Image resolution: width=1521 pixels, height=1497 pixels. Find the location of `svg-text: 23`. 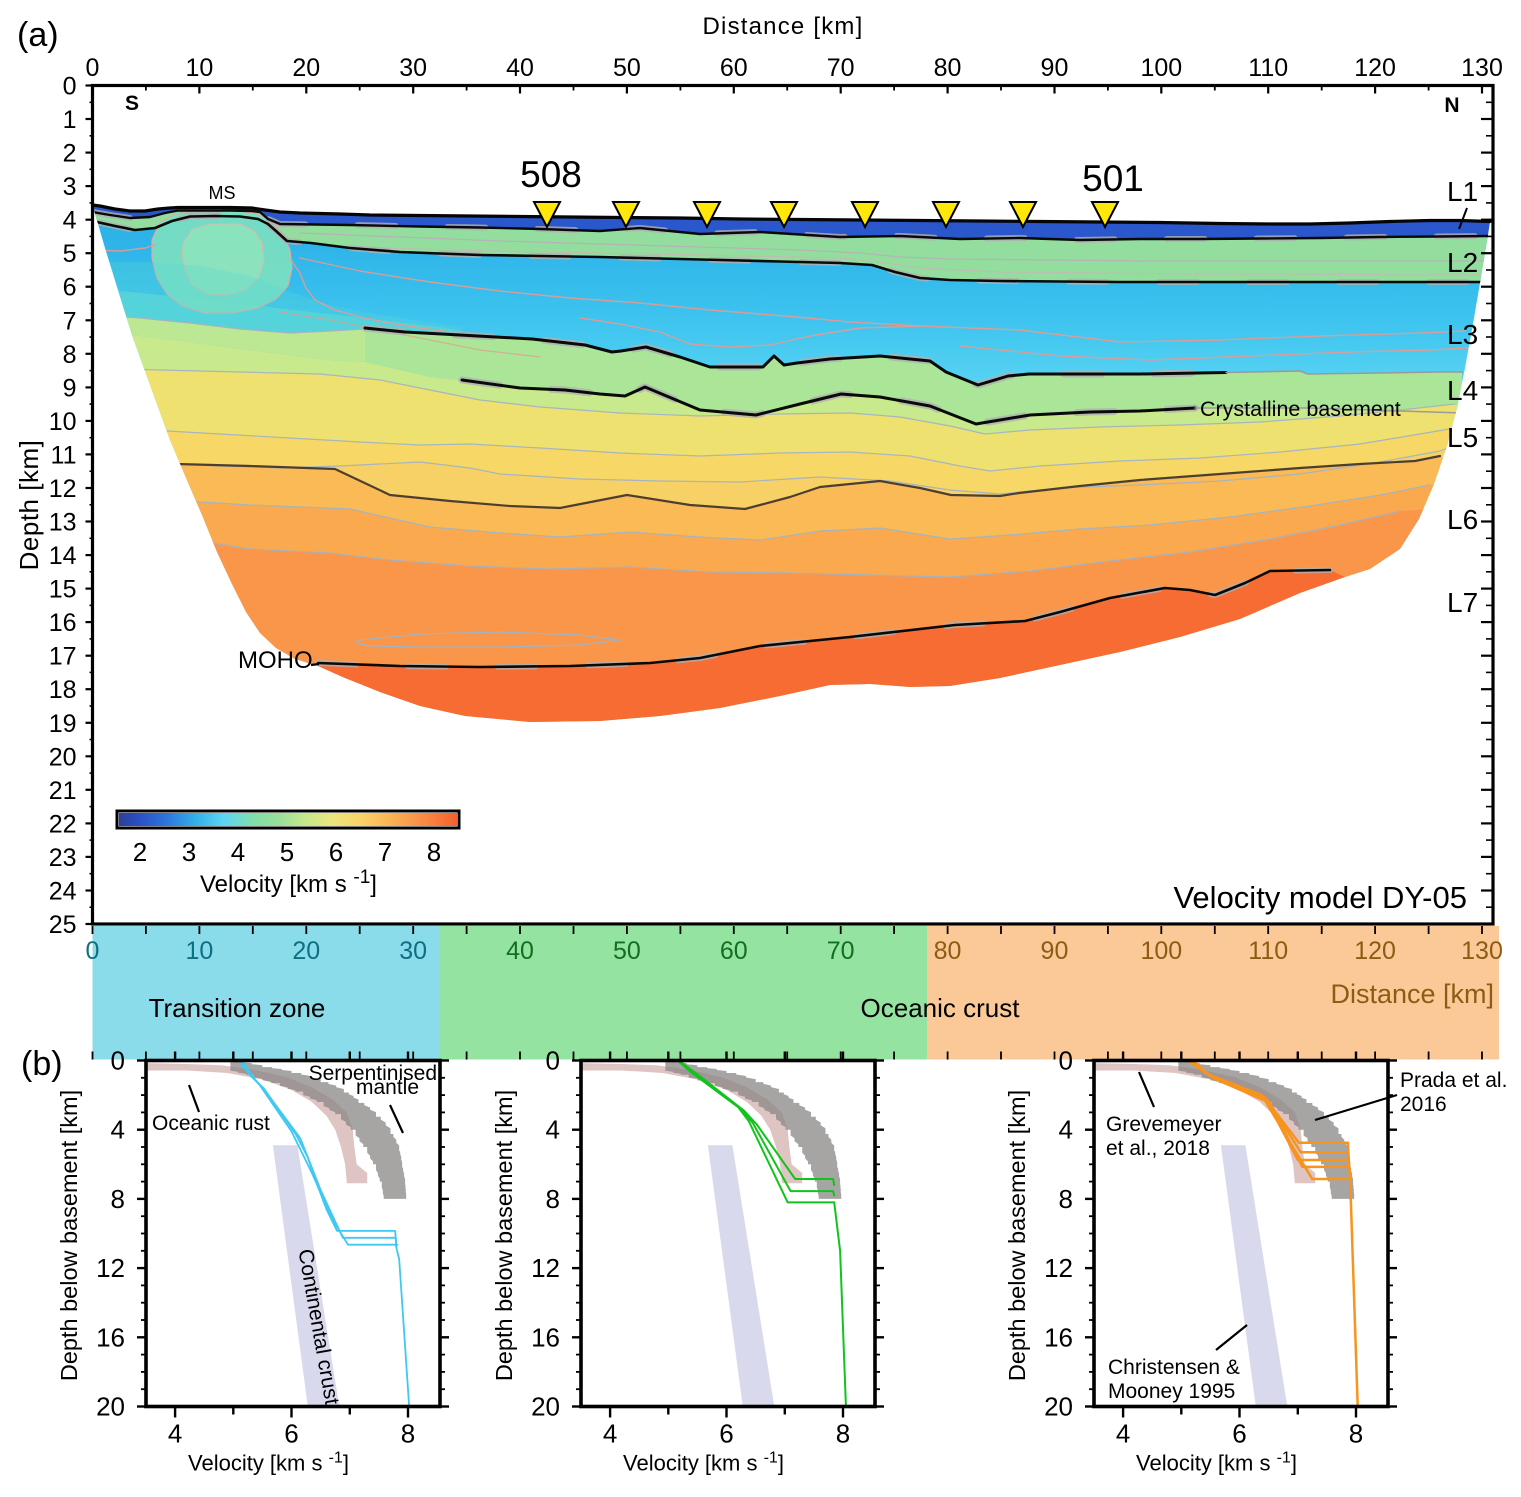

svg-text: 23 is located at coordinates (63, 858).